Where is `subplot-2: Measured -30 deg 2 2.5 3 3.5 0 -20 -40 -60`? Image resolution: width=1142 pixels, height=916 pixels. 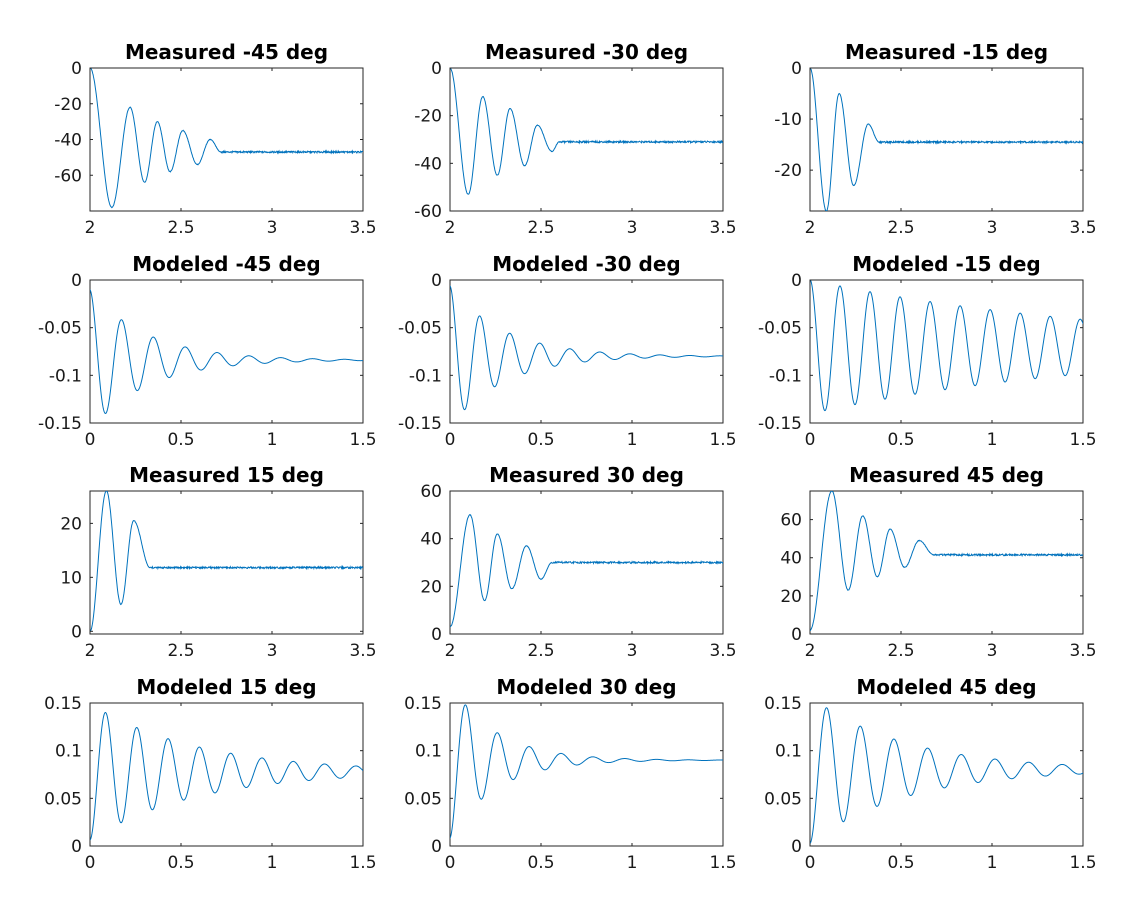 subplot-2: Measured -30 deg 2 2.5 3 3.5 0 -20 -40 -60 is located at coordinates (575, 139).